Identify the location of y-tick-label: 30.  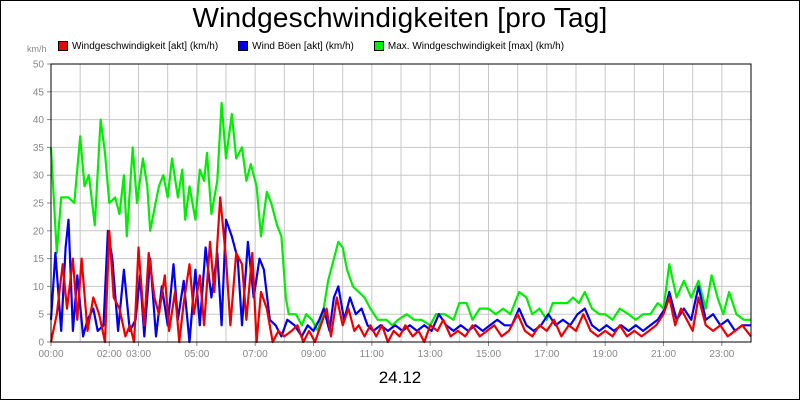
(39, 176).